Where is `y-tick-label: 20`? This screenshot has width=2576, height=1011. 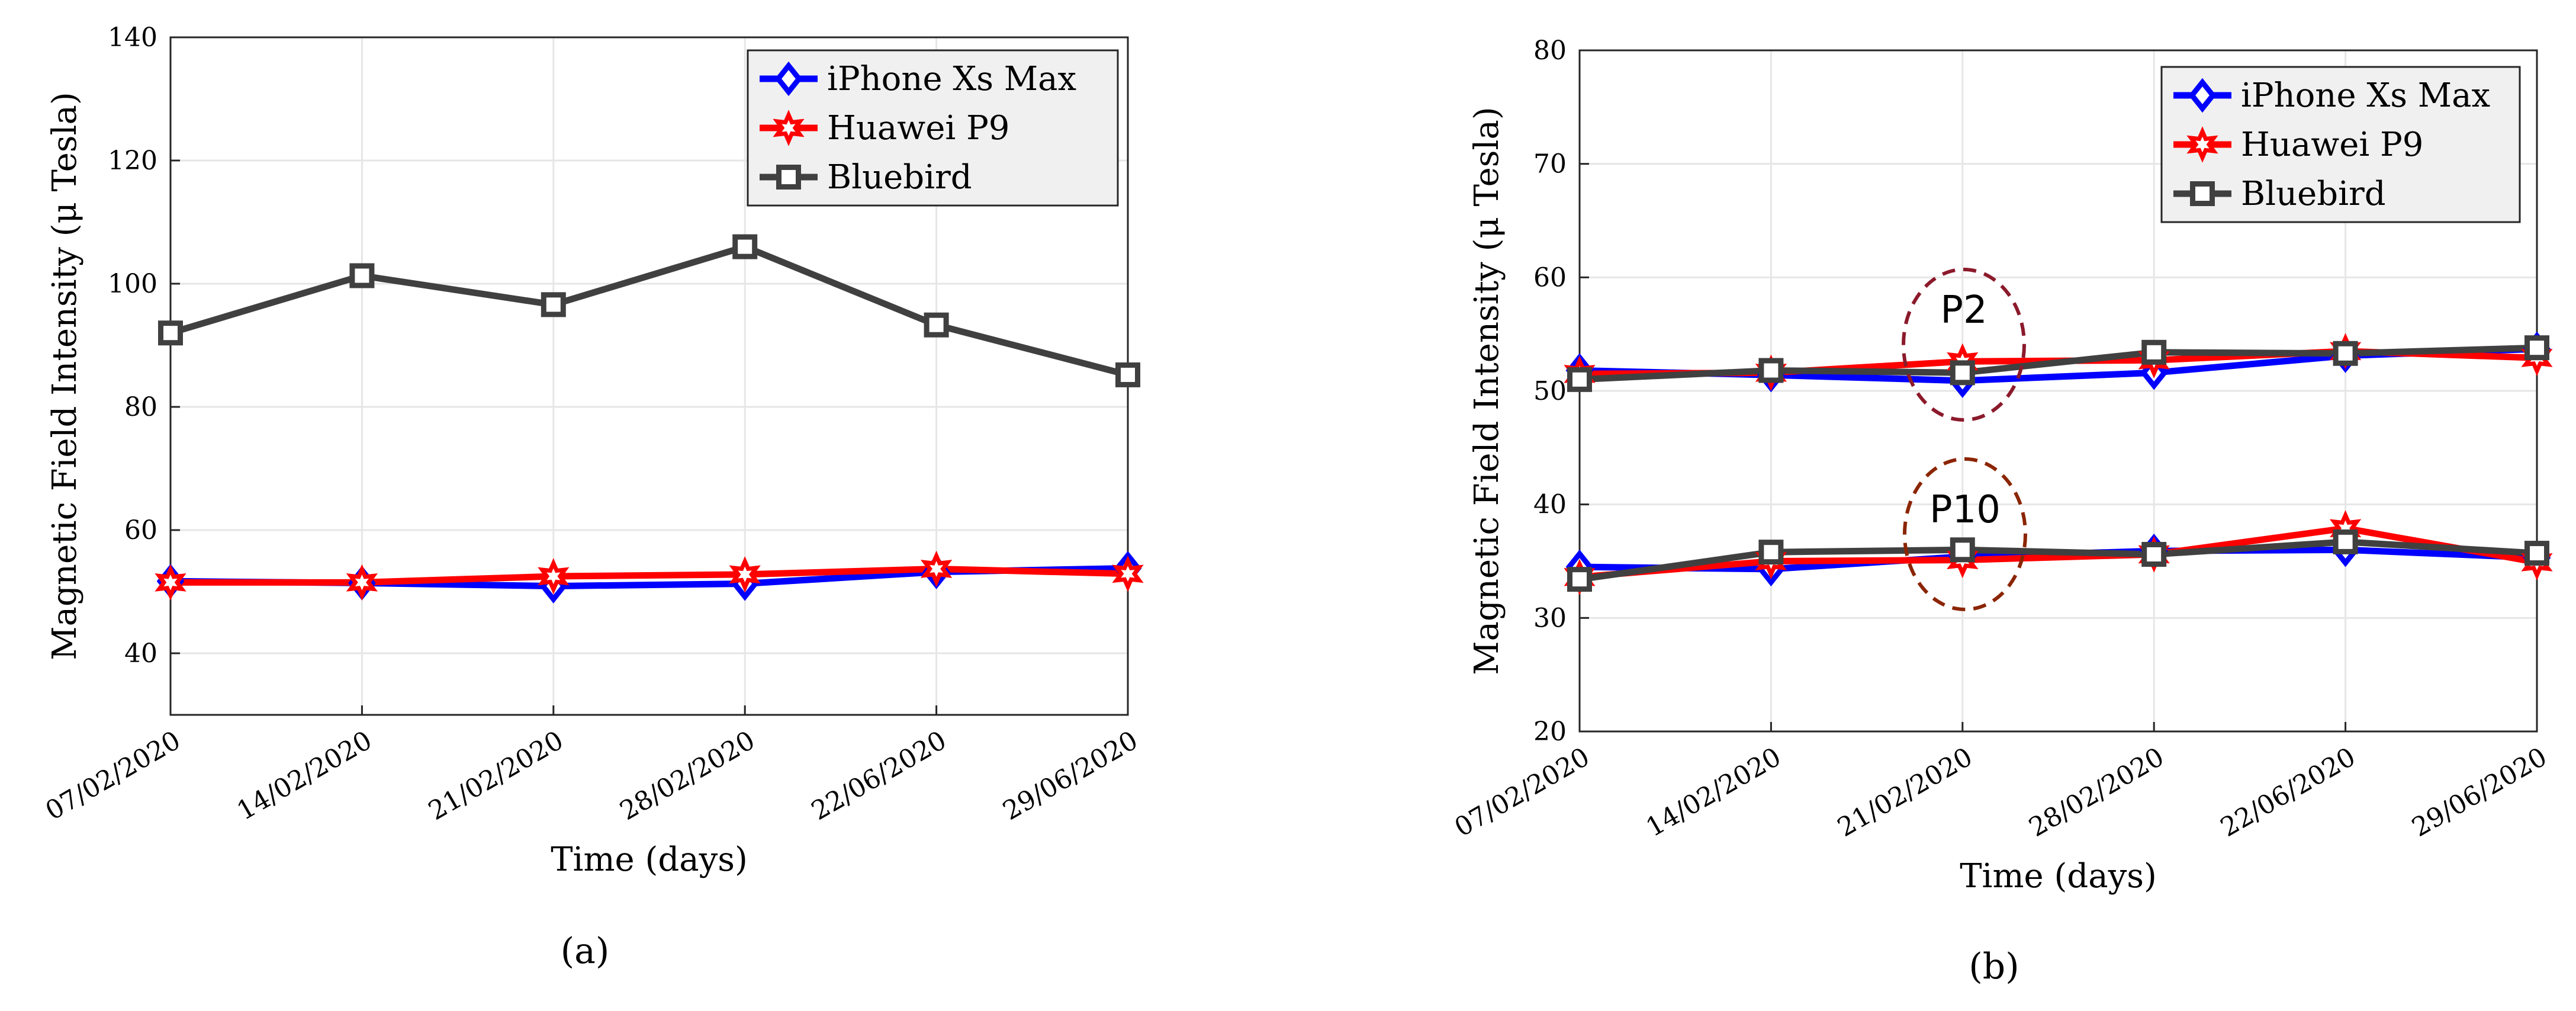
y-tick-label: 20 is located at coordinates (1550, 732).